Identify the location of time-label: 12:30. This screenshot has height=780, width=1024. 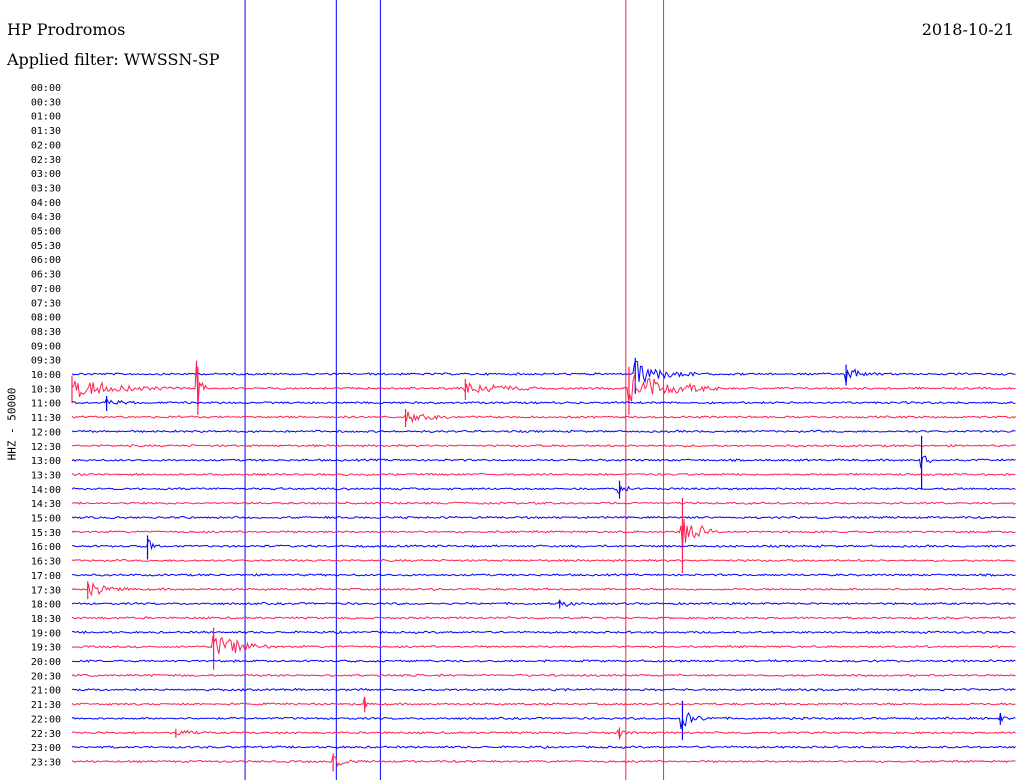
(46, 447).